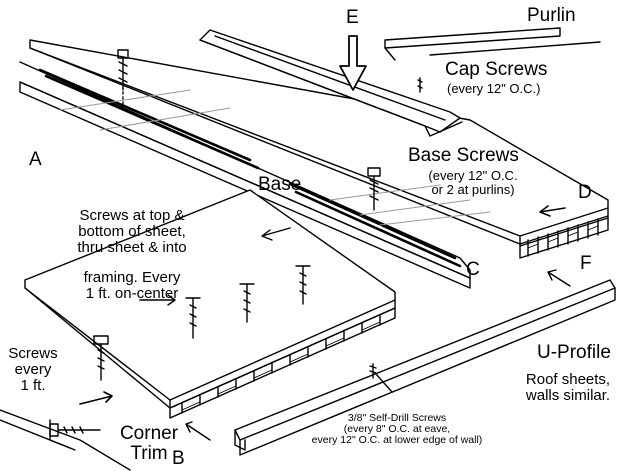 The height and width of the screenshot is (471, 625). I want to click on arrow-base, so click(276, 234).